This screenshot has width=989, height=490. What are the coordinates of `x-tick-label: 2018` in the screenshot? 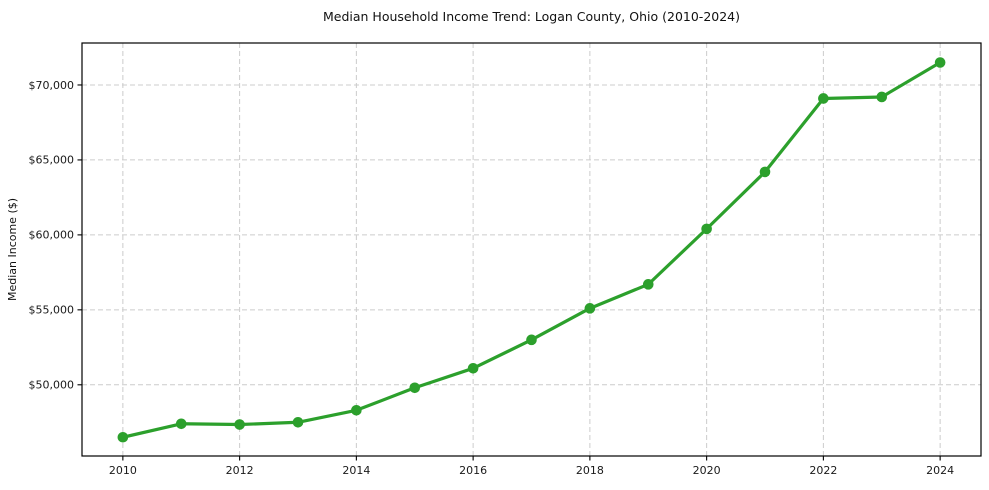 It's located at (590, 470).